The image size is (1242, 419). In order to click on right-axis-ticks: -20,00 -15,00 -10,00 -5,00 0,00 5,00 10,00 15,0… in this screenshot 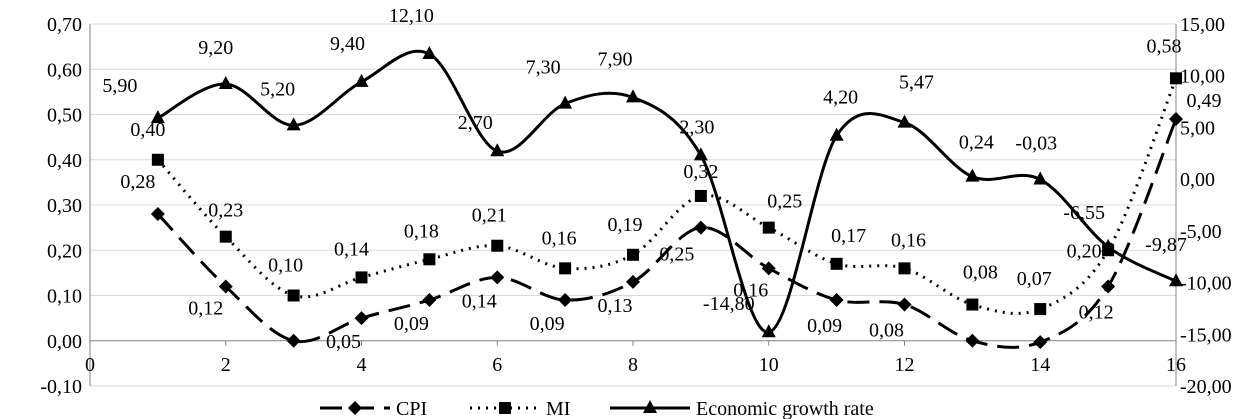, I will do `click(1206, 206)`.